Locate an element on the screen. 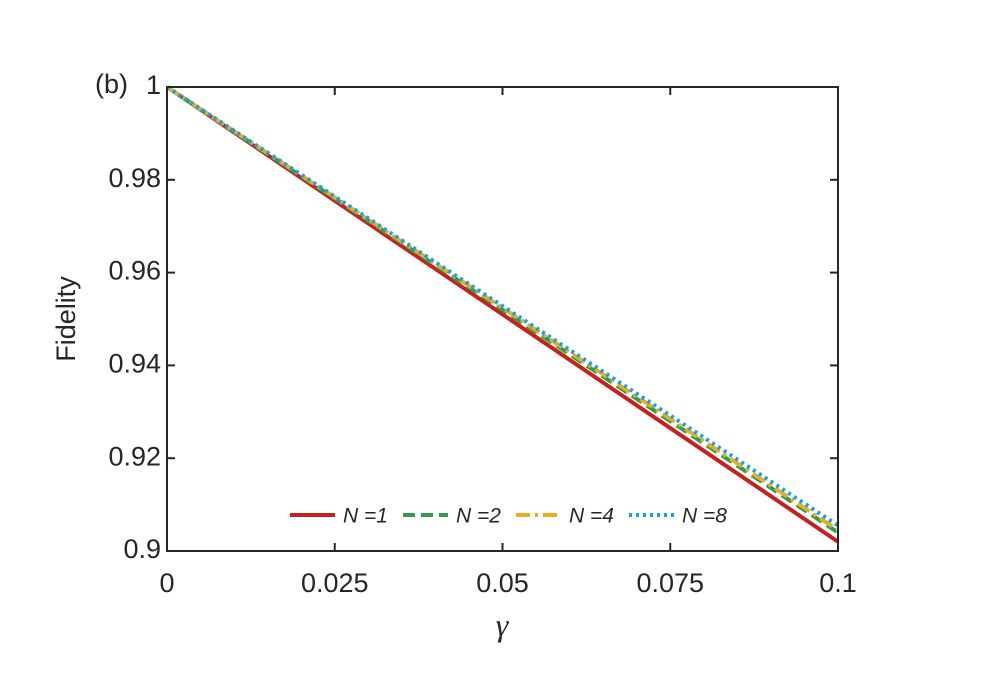 This screenshot has width=981, height=694. legend-label: N =4 is located at coordinates (591, 516).